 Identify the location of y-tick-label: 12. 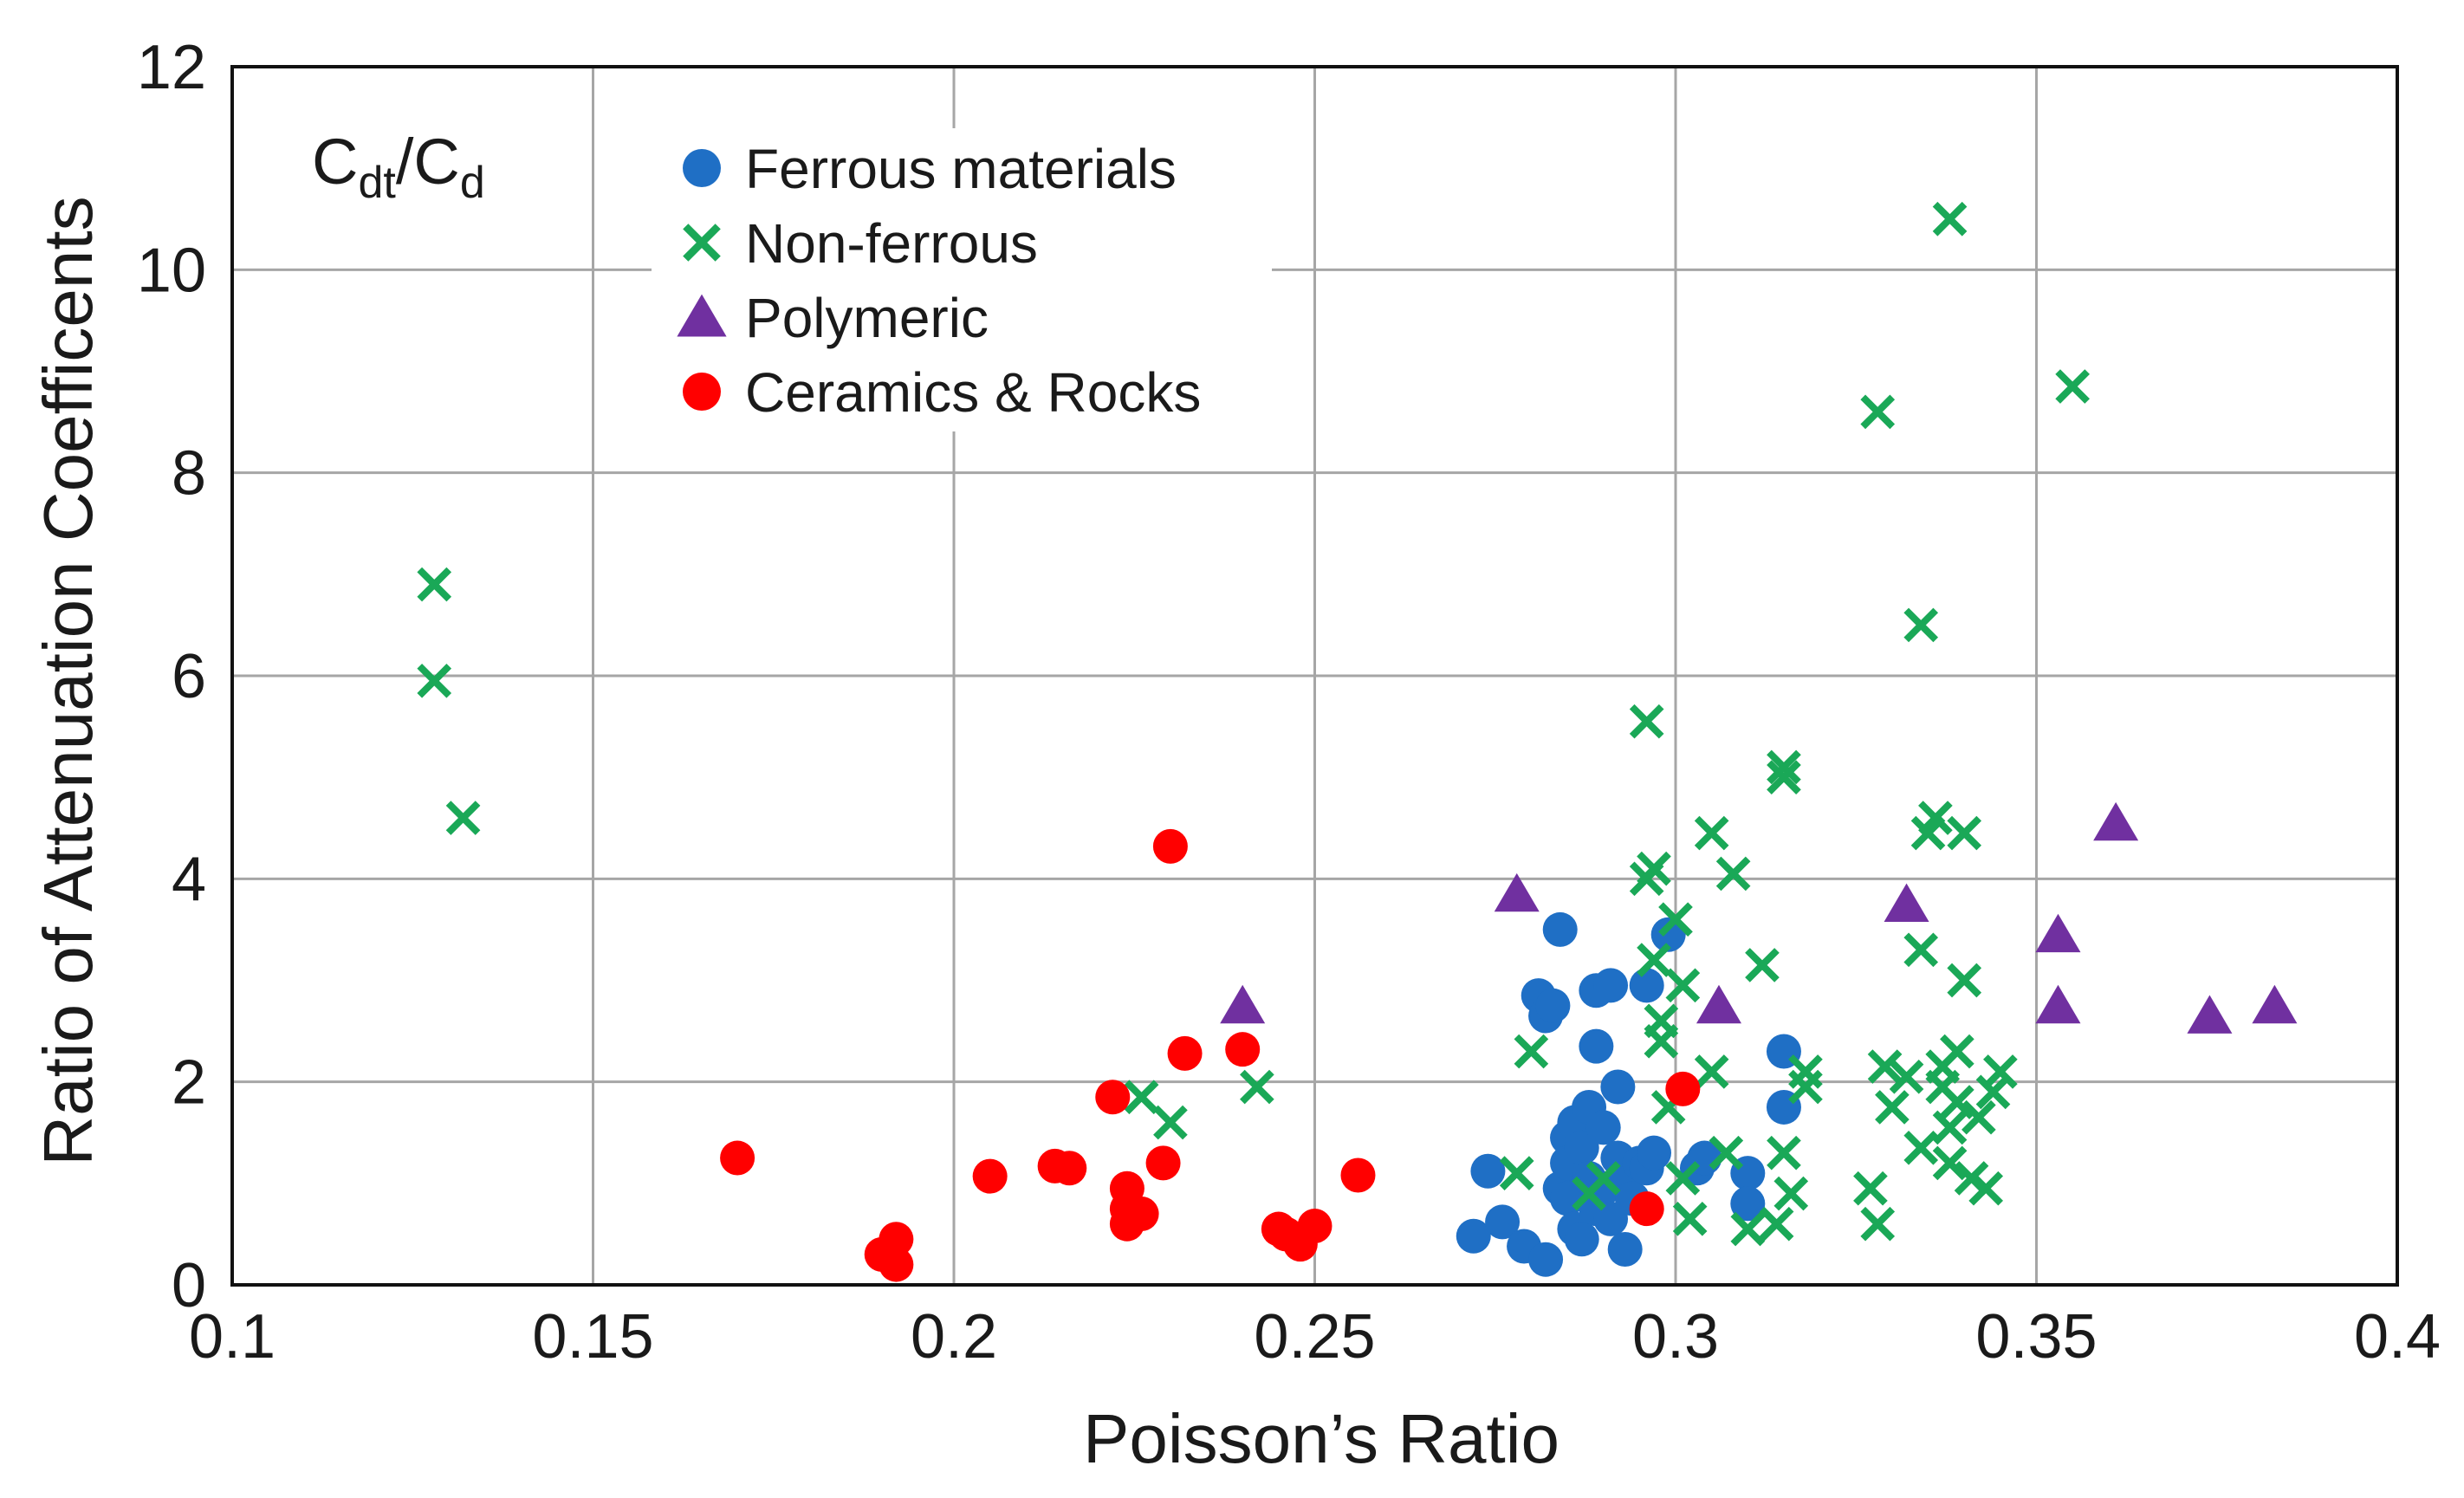
(172, 67).